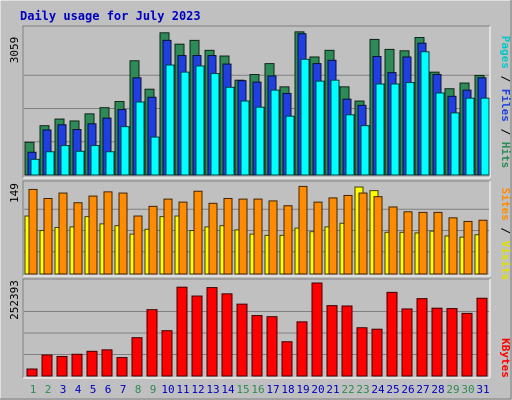  What do you see at coordinates (505, 105) in the screenshot?
I see `legend-files: Files` at bounding box center [505, 105].